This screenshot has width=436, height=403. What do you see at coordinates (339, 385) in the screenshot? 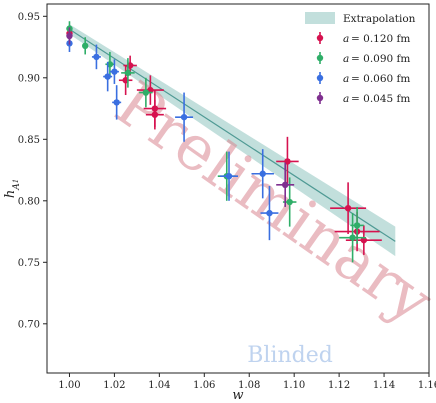
I see `x-tick-label: 1.12` at bounding box center [339, 385].